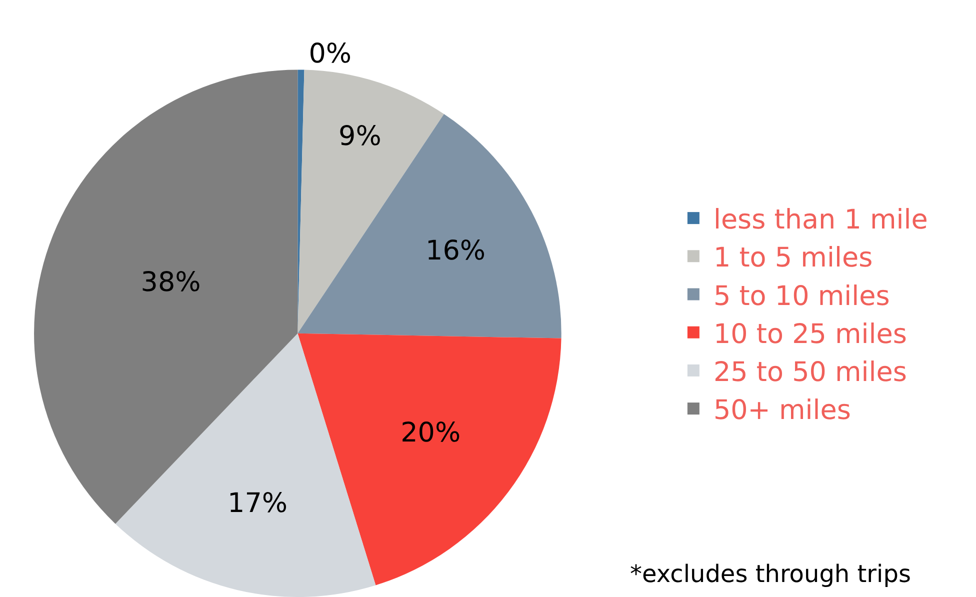 The image size is (976, 597). Describe the element at coordinates (170, 282) in the screenshot. I see `data-label: 38%` at that location.